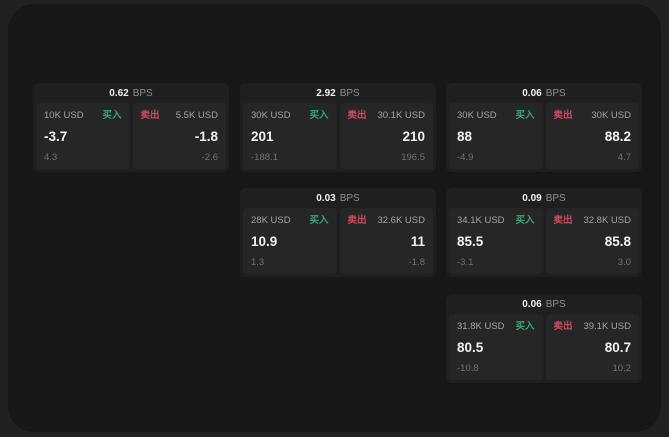  What do you see at coordinates (64, 115) in the screenshot?
I see `buy-amount-label: 10K USD` at bounding box center [64, 115].